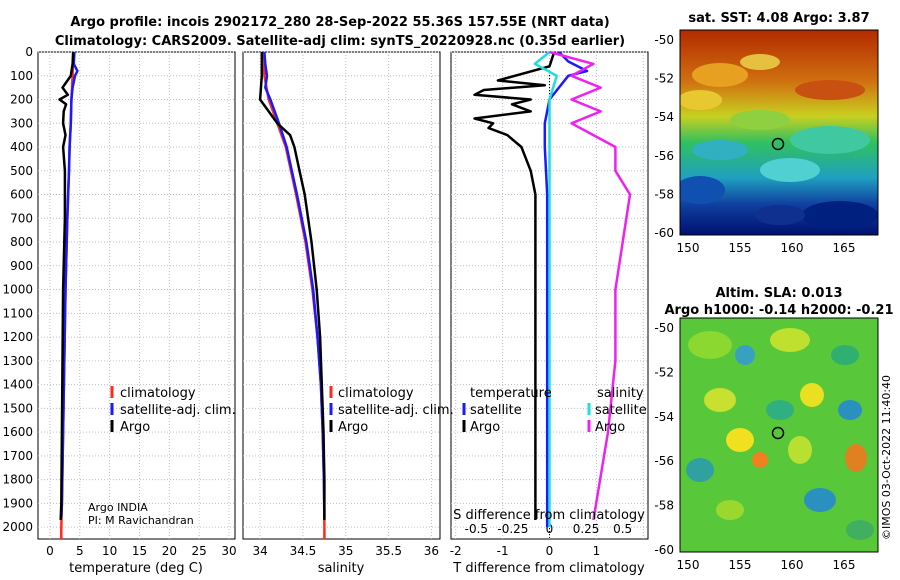  What do you see at coordinates (21, 100) in the screenshot?
I see `depth-tick: 200` at bounding box center [21, 100].